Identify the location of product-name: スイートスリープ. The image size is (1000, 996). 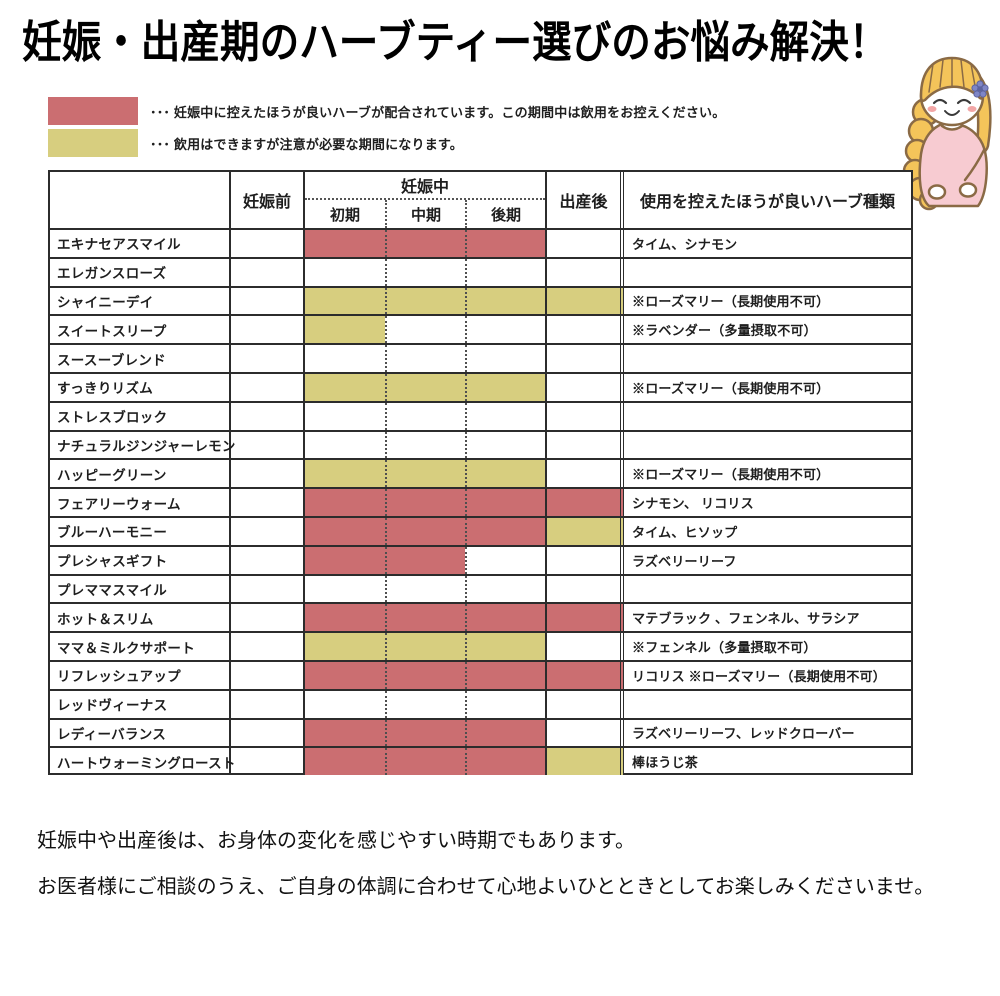
(140, 330).